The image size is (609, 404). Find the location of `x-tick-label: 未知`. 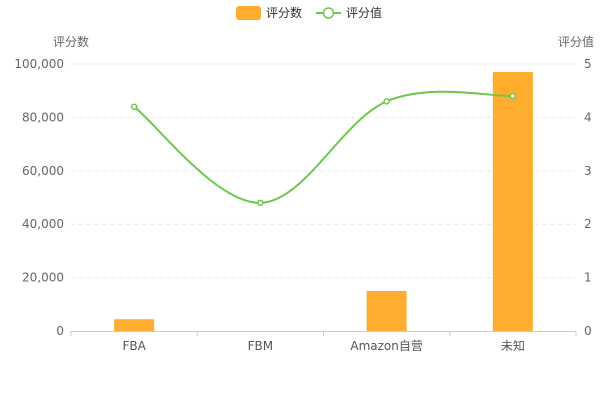

x-tick-label: 未知 is located at coordinates (513, 346).